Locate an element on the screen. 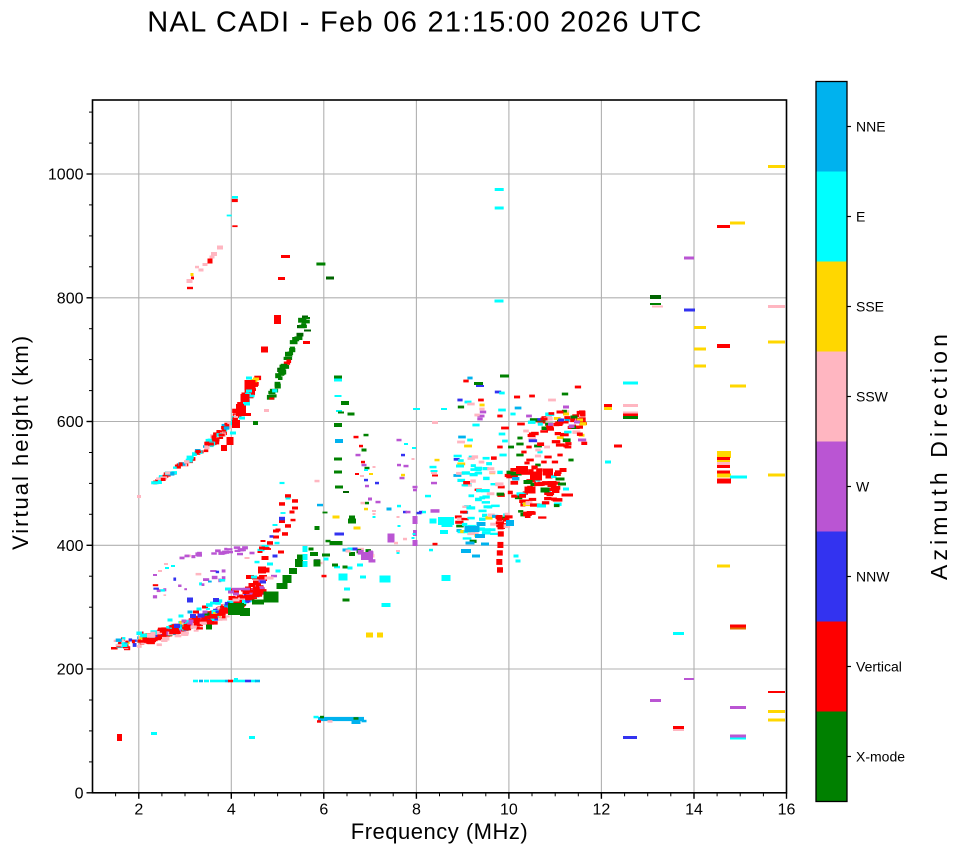  svg-text: 16 is located at coordinates (787, 810).